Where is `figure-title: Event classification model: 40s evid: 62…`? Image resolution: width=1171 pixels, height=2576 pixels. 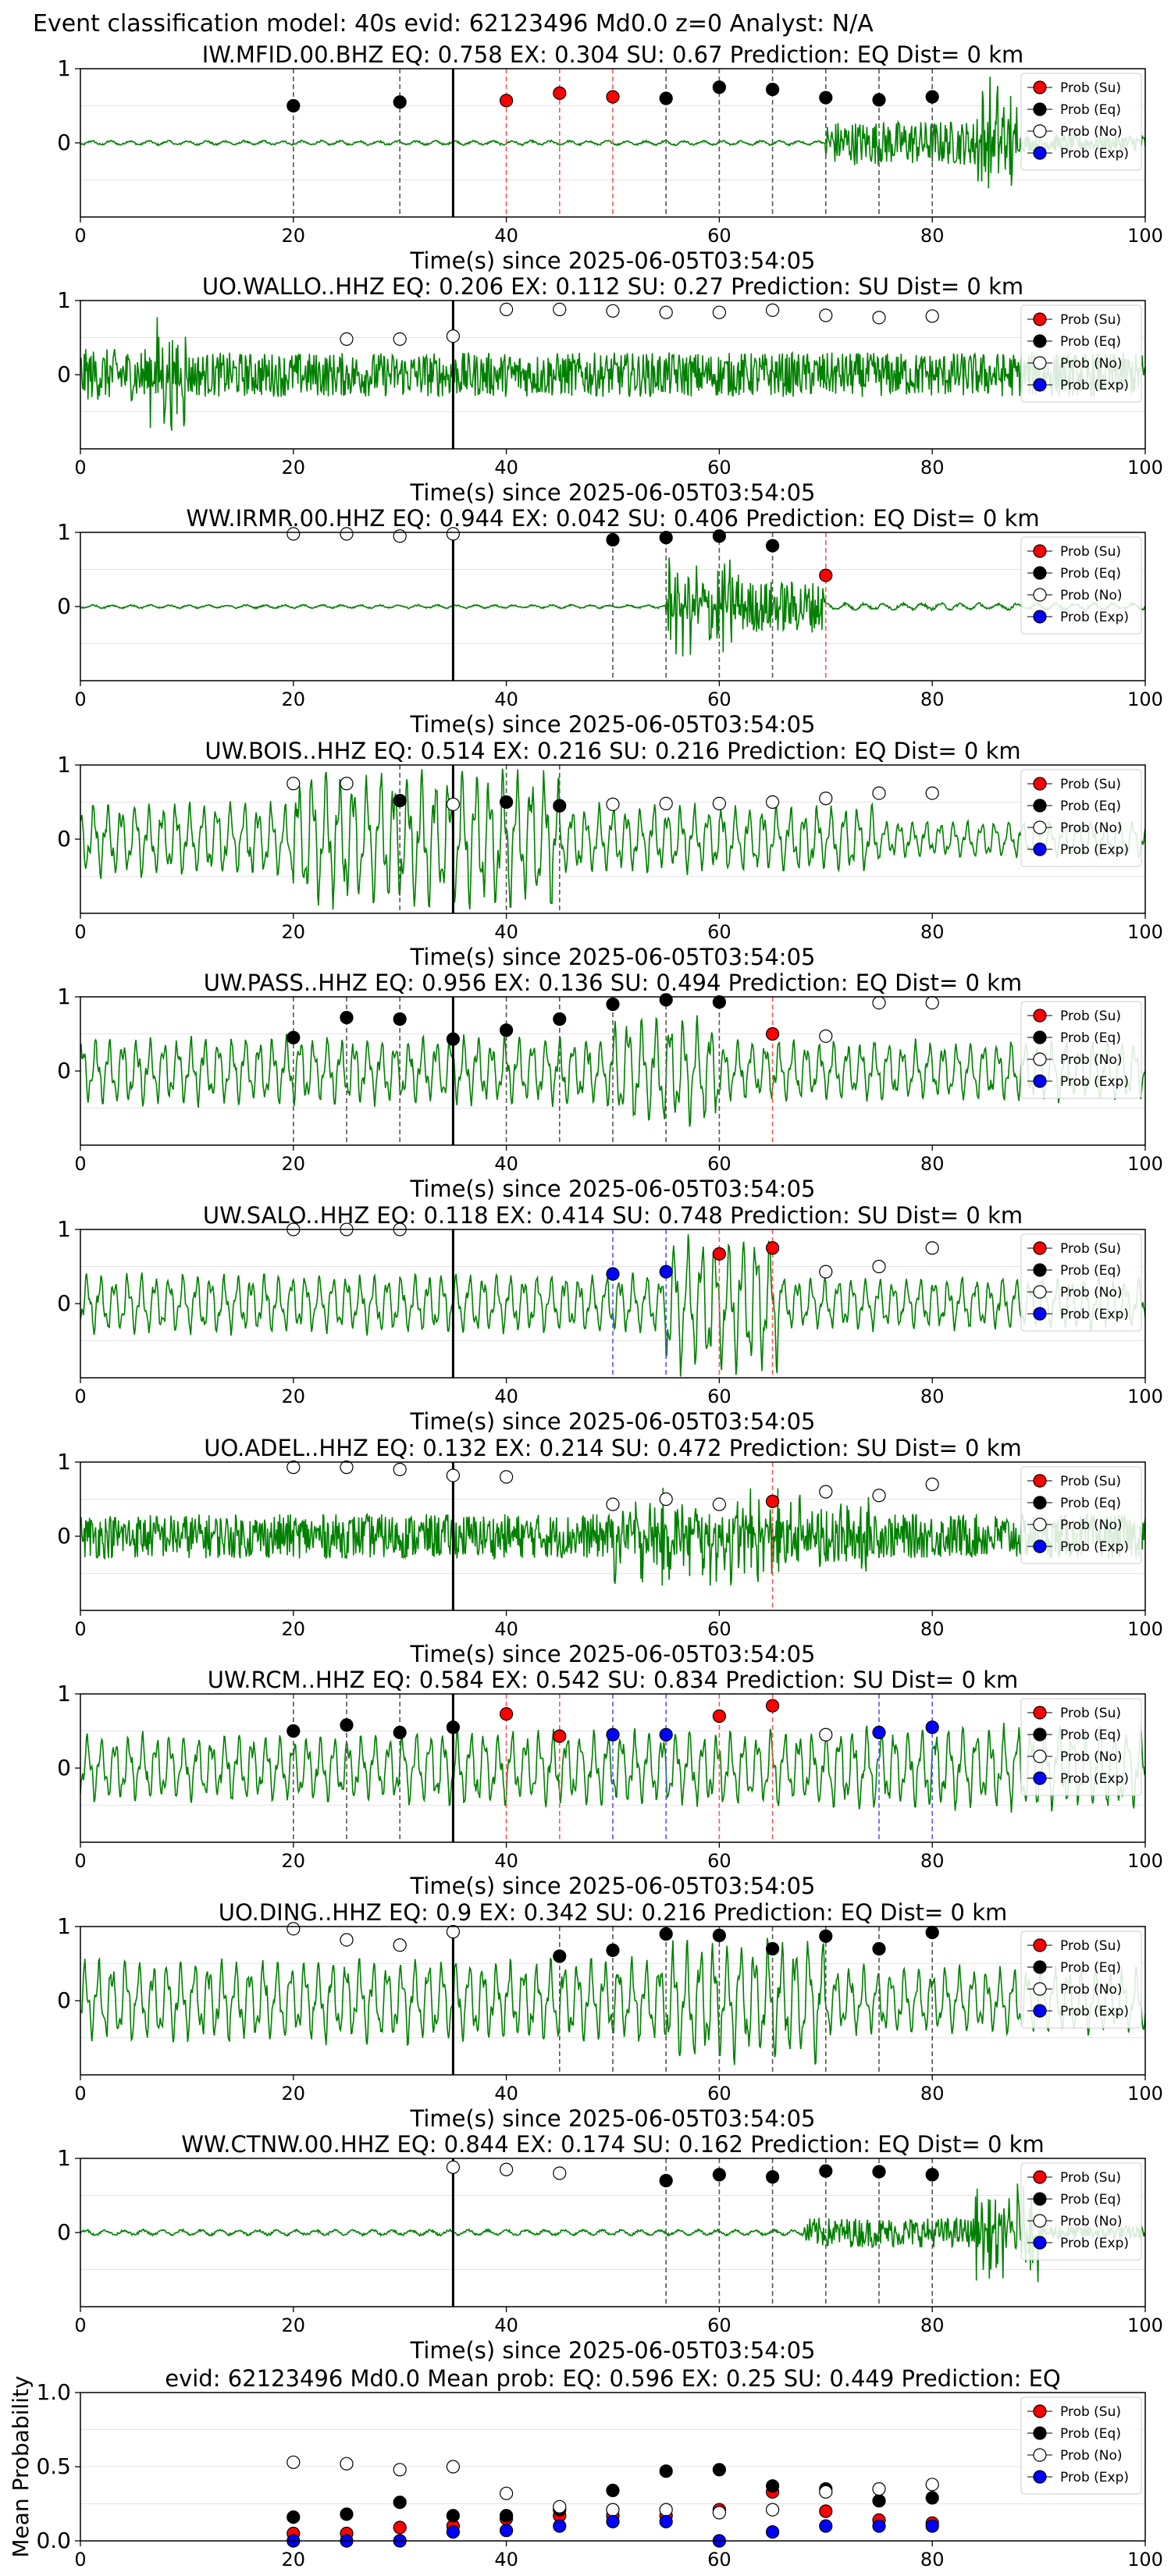
figure-title: Event classification model: 40s evid: 62… is located at coordinates (453, 23).